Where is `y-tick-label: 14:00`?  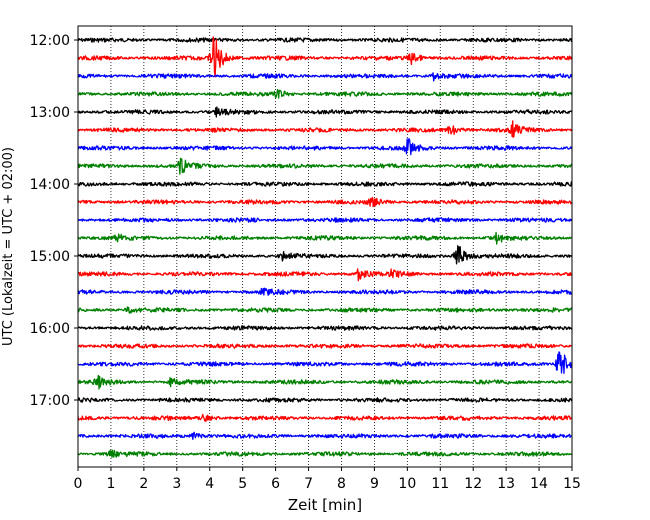
y-tick-label: 14:00 is located at coordinates (50, 185).